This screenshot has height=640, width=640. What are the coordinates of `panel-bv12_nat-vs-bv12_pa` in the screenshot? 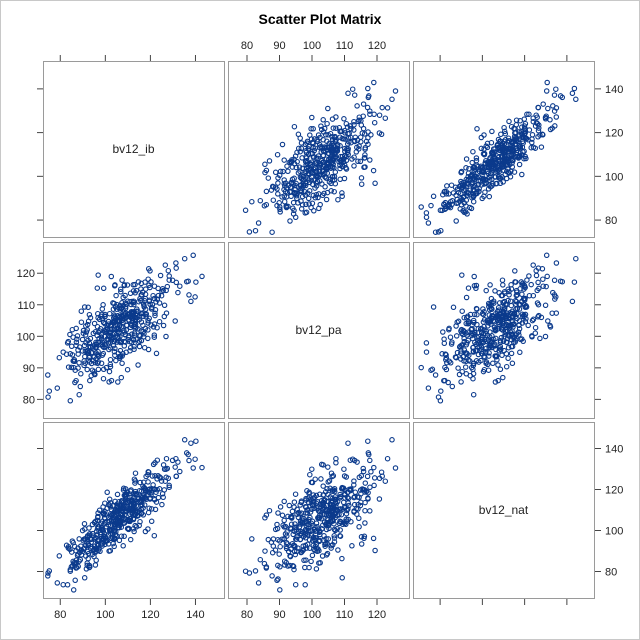 It's located at (504, 330).